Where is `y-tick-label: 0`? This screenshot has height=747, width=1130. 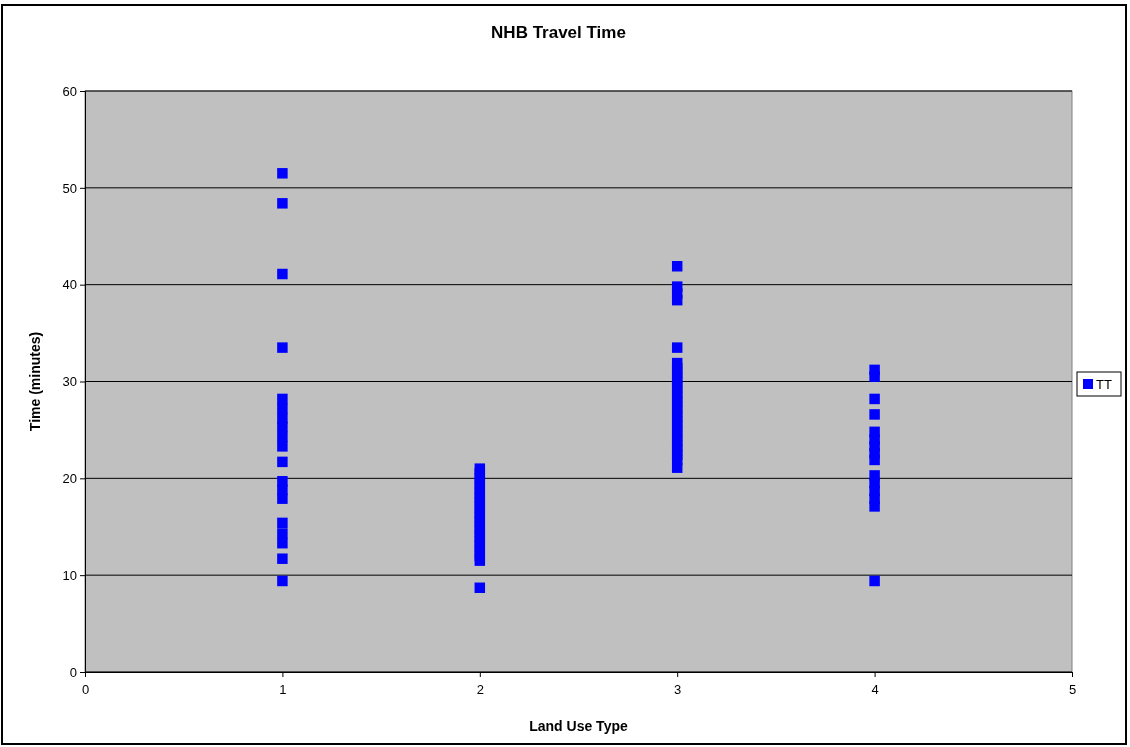
y-tick-label: 0 is located at coordinates (73, 672).